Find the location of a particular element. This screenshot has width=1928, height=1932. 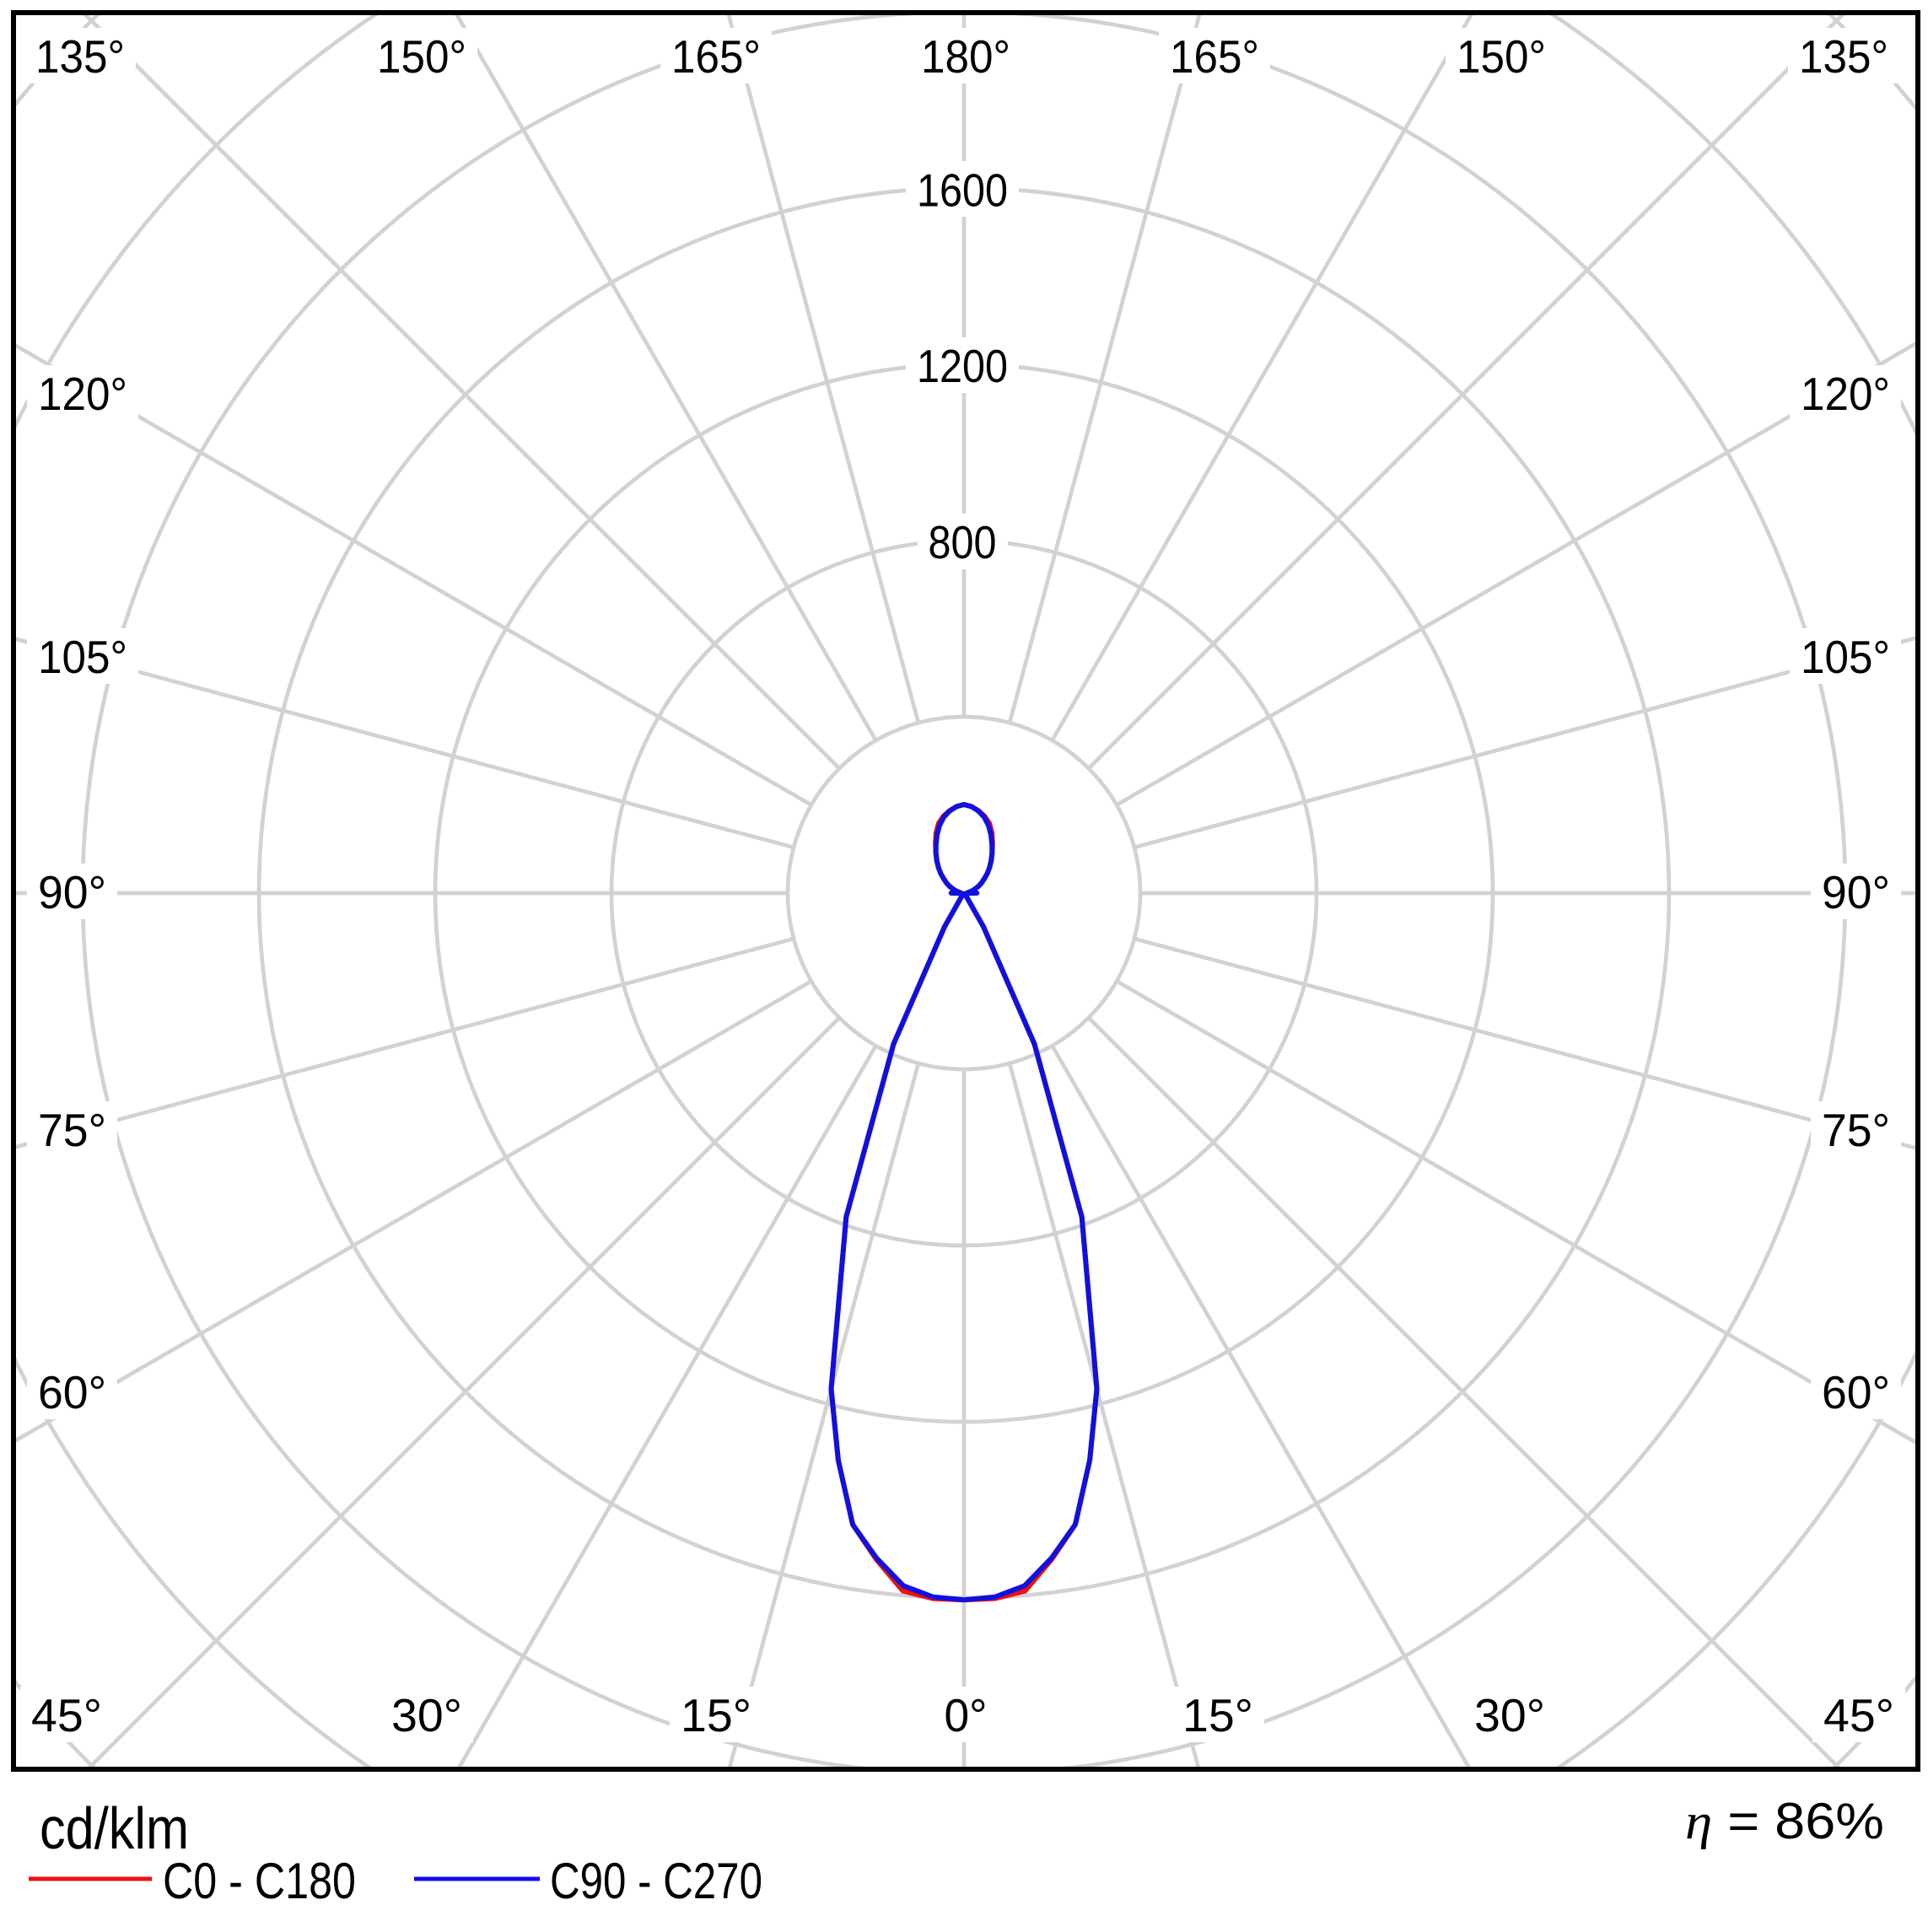

svg-text: η = 86% is located at coordinates (1784, 1821).